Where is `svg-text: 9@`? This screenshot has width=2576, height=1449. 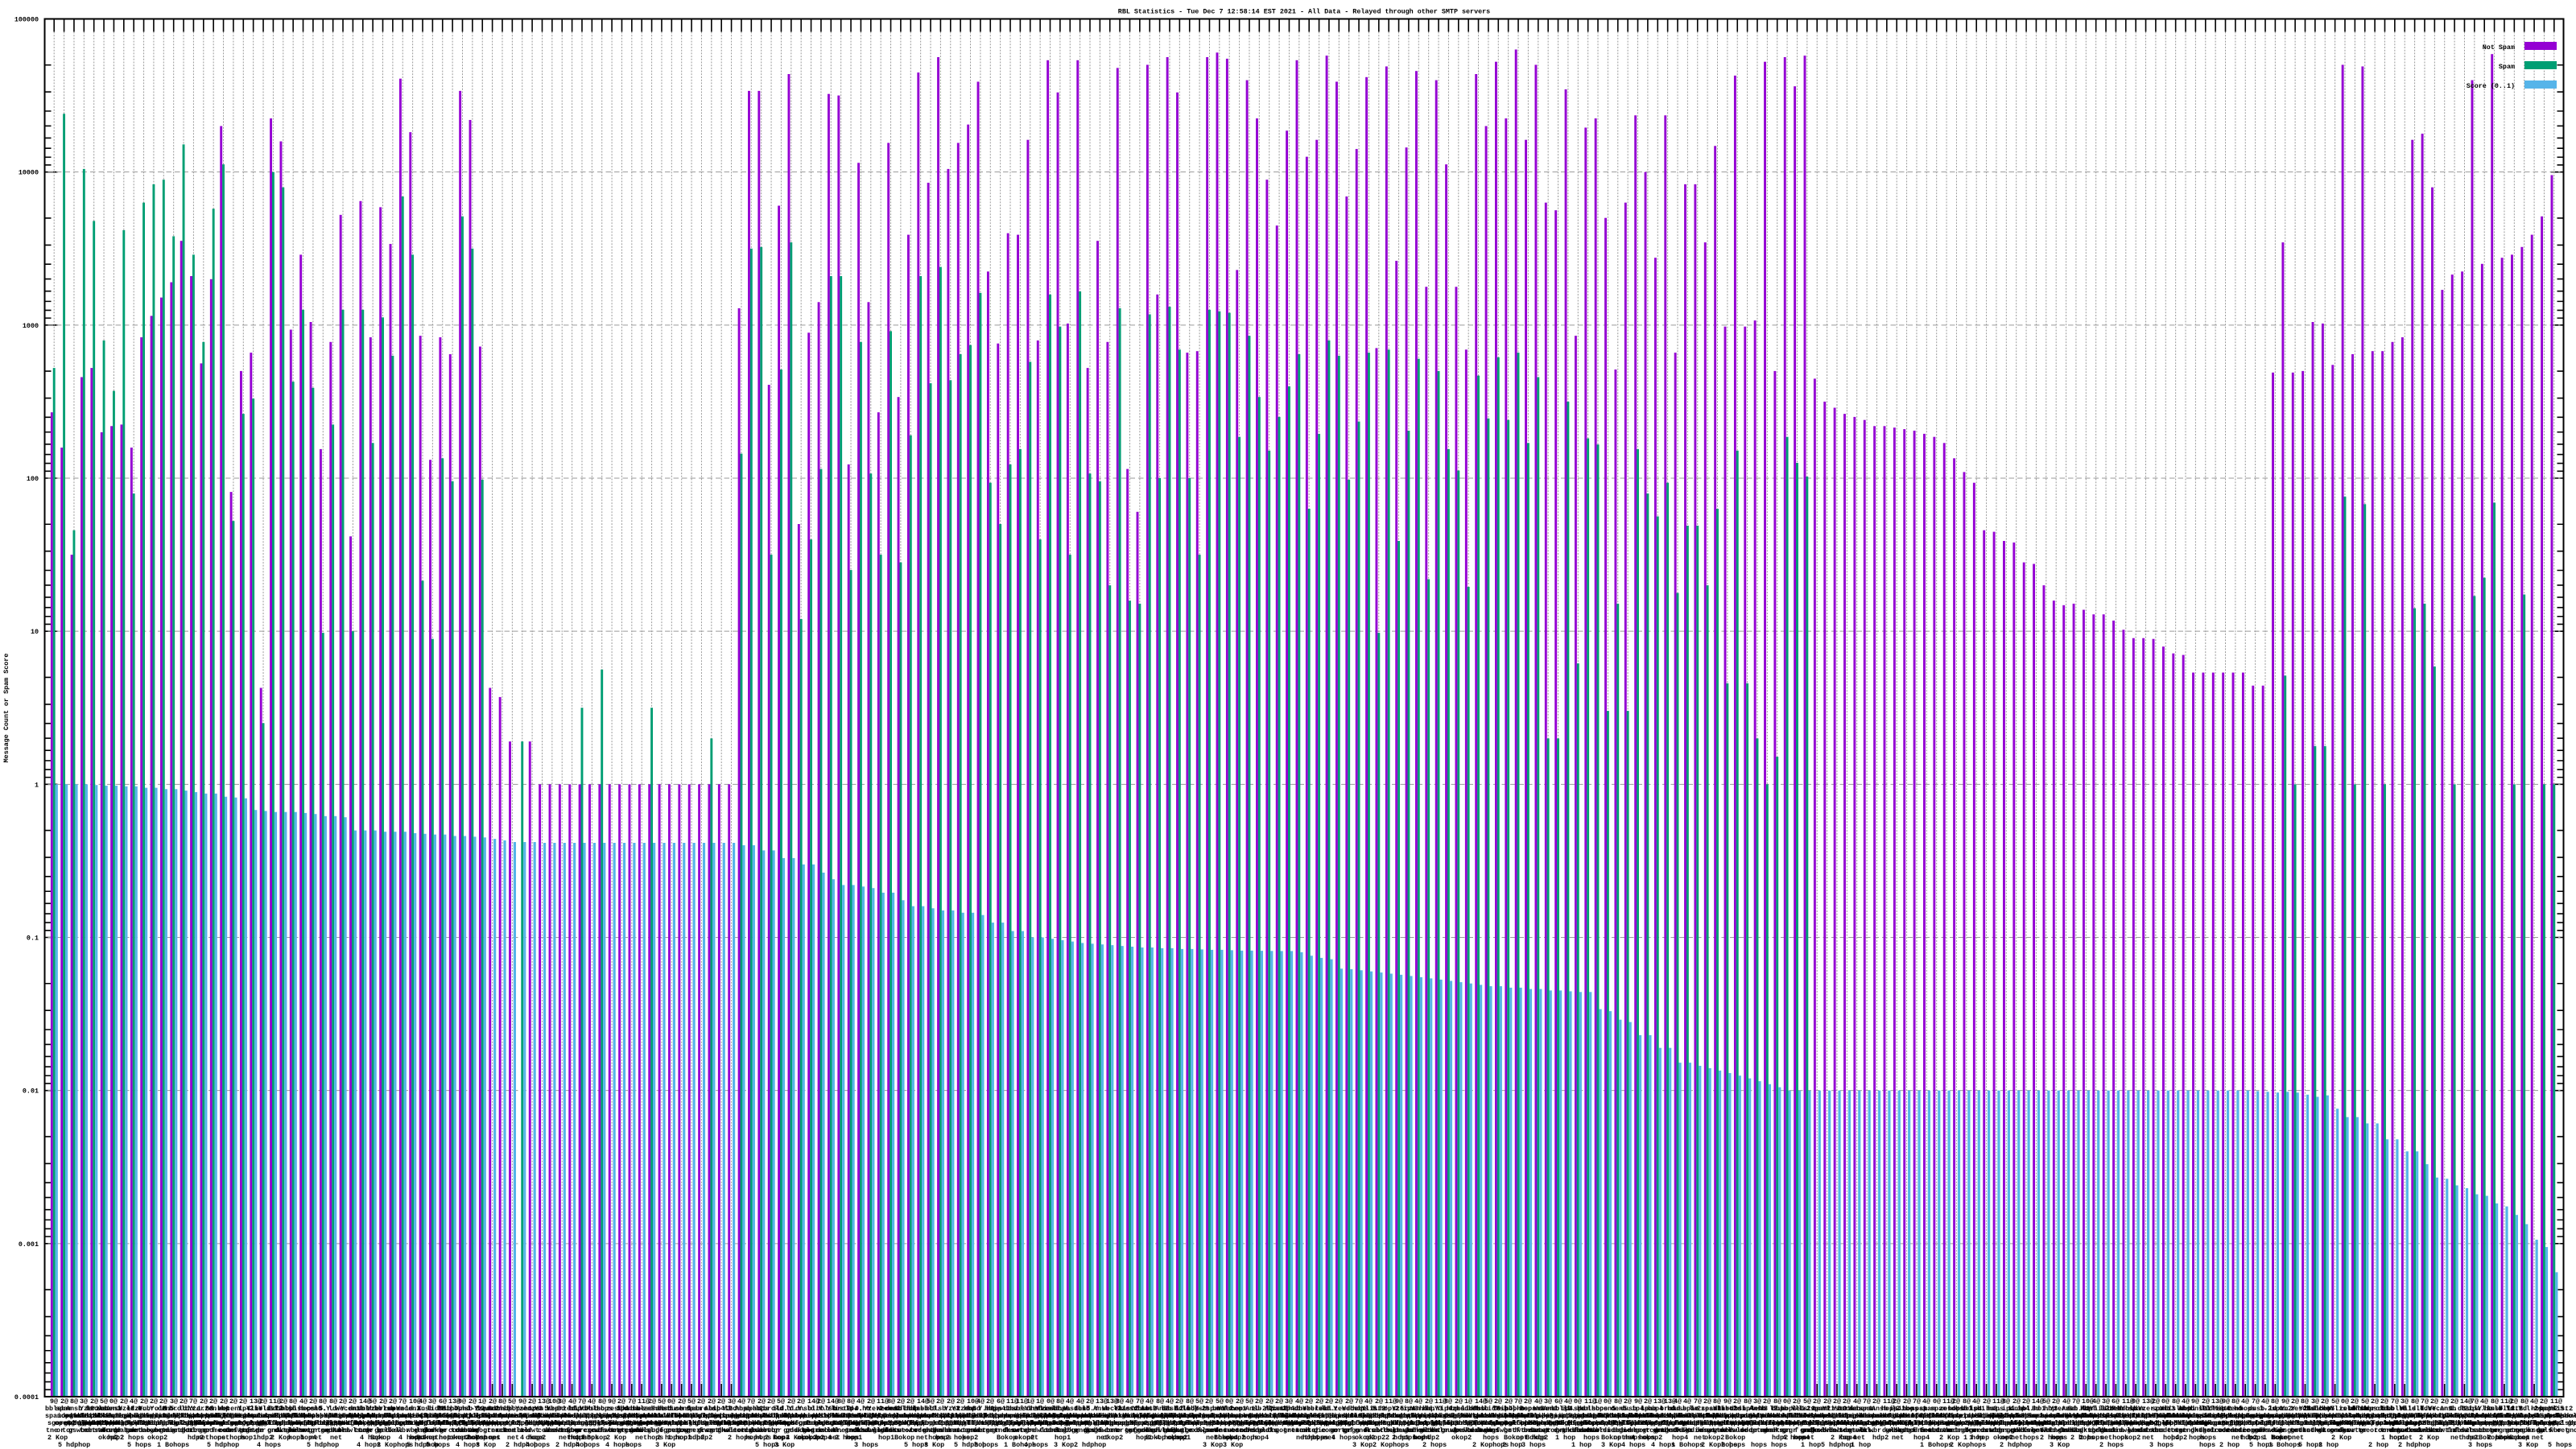
svg-text: 9@ is located at coordinates (522, 1401).